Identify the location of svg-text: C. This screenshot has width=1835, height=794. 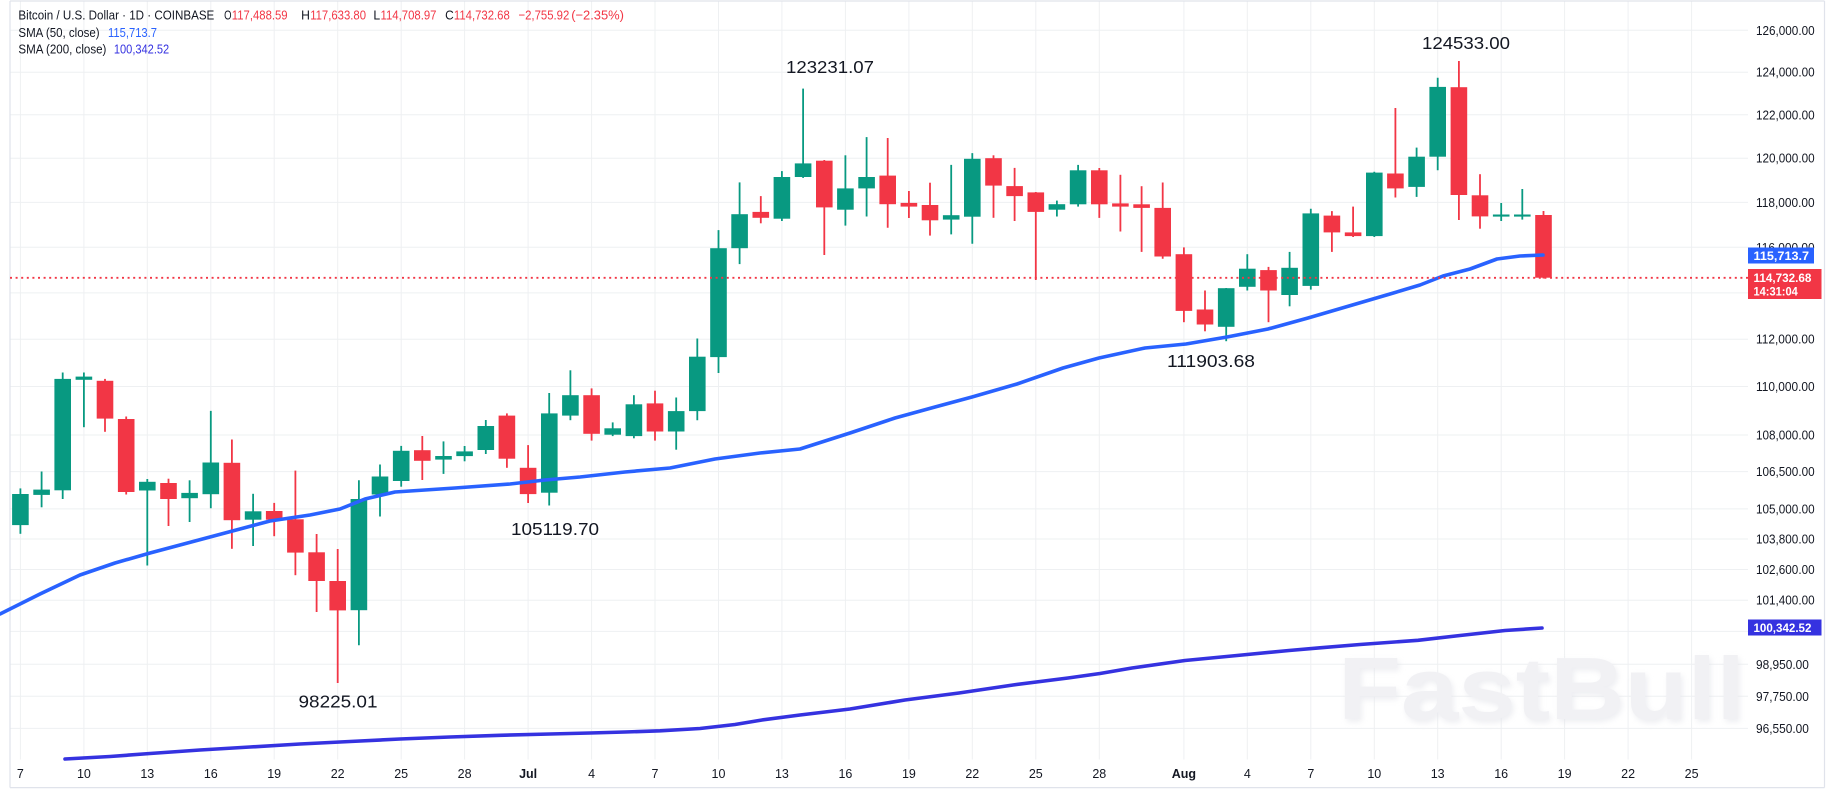
(449, 15).